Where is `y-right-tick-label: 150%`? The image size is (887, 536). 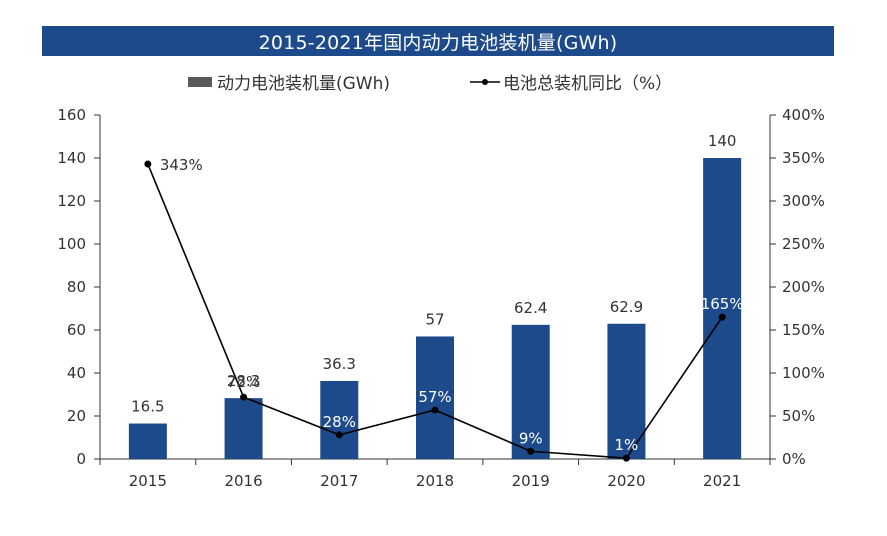 y-right-tick-label: 150% is located at coordinates (803, 330).